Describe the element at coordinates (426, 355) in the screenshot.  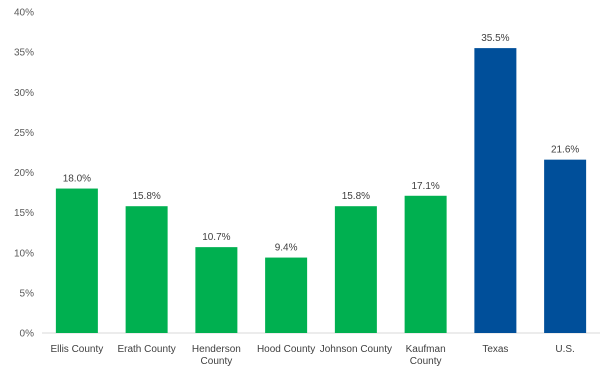
I see `x-tick-label: Kaufman County` at that location.